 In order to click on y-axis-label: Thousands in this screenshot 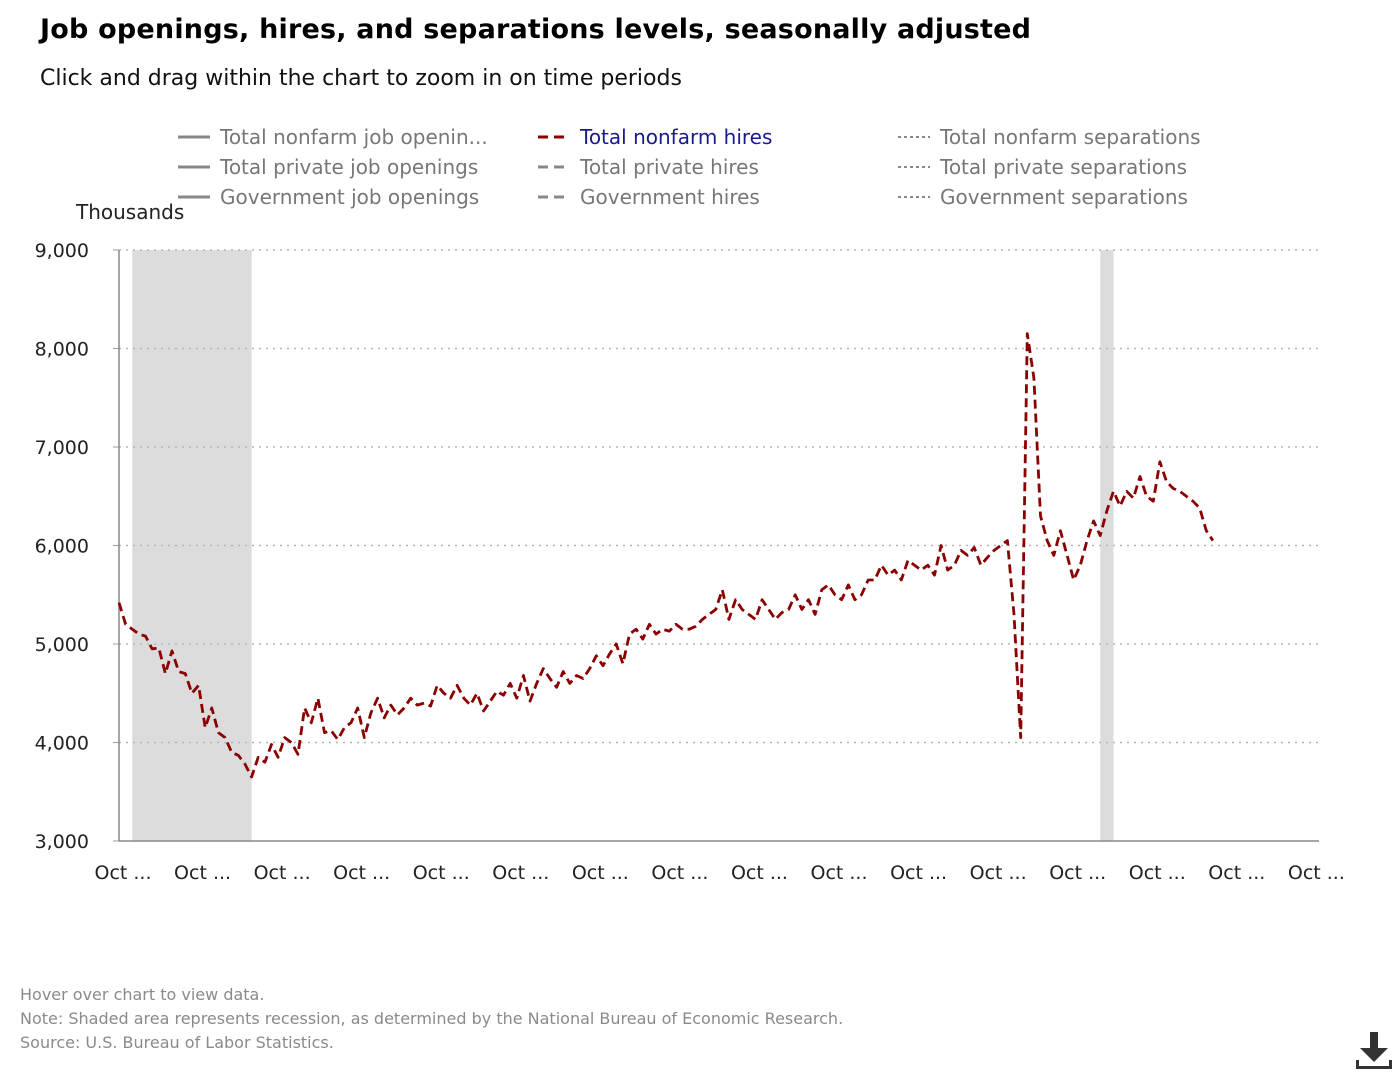, I will do `click(130, 212)`.